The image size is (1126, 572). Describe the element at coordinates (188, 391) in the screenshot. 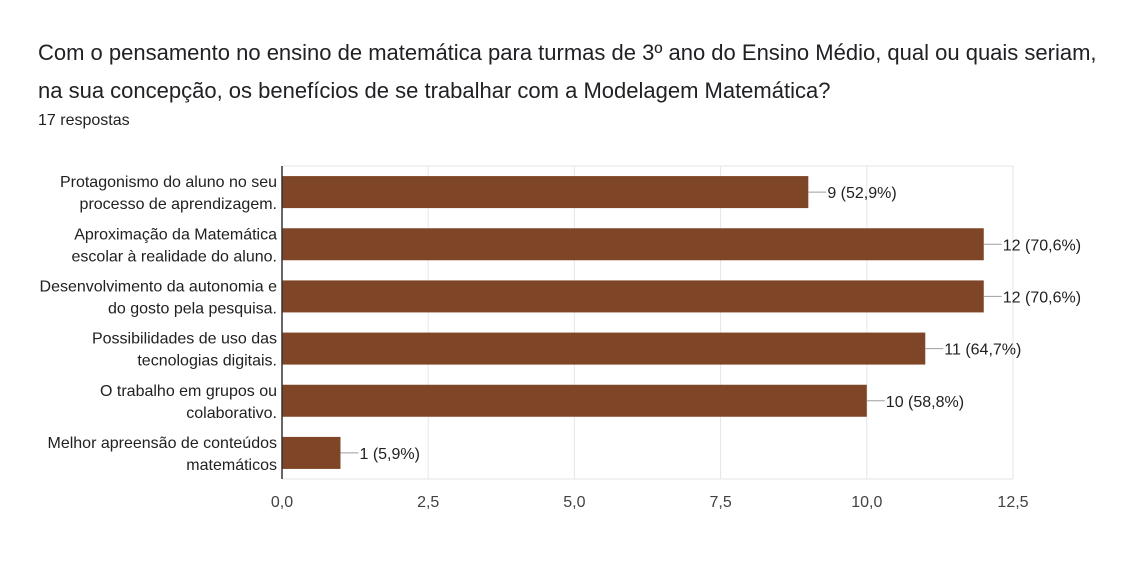

I see `category-label: O trabalho em grupos ou` at that location.